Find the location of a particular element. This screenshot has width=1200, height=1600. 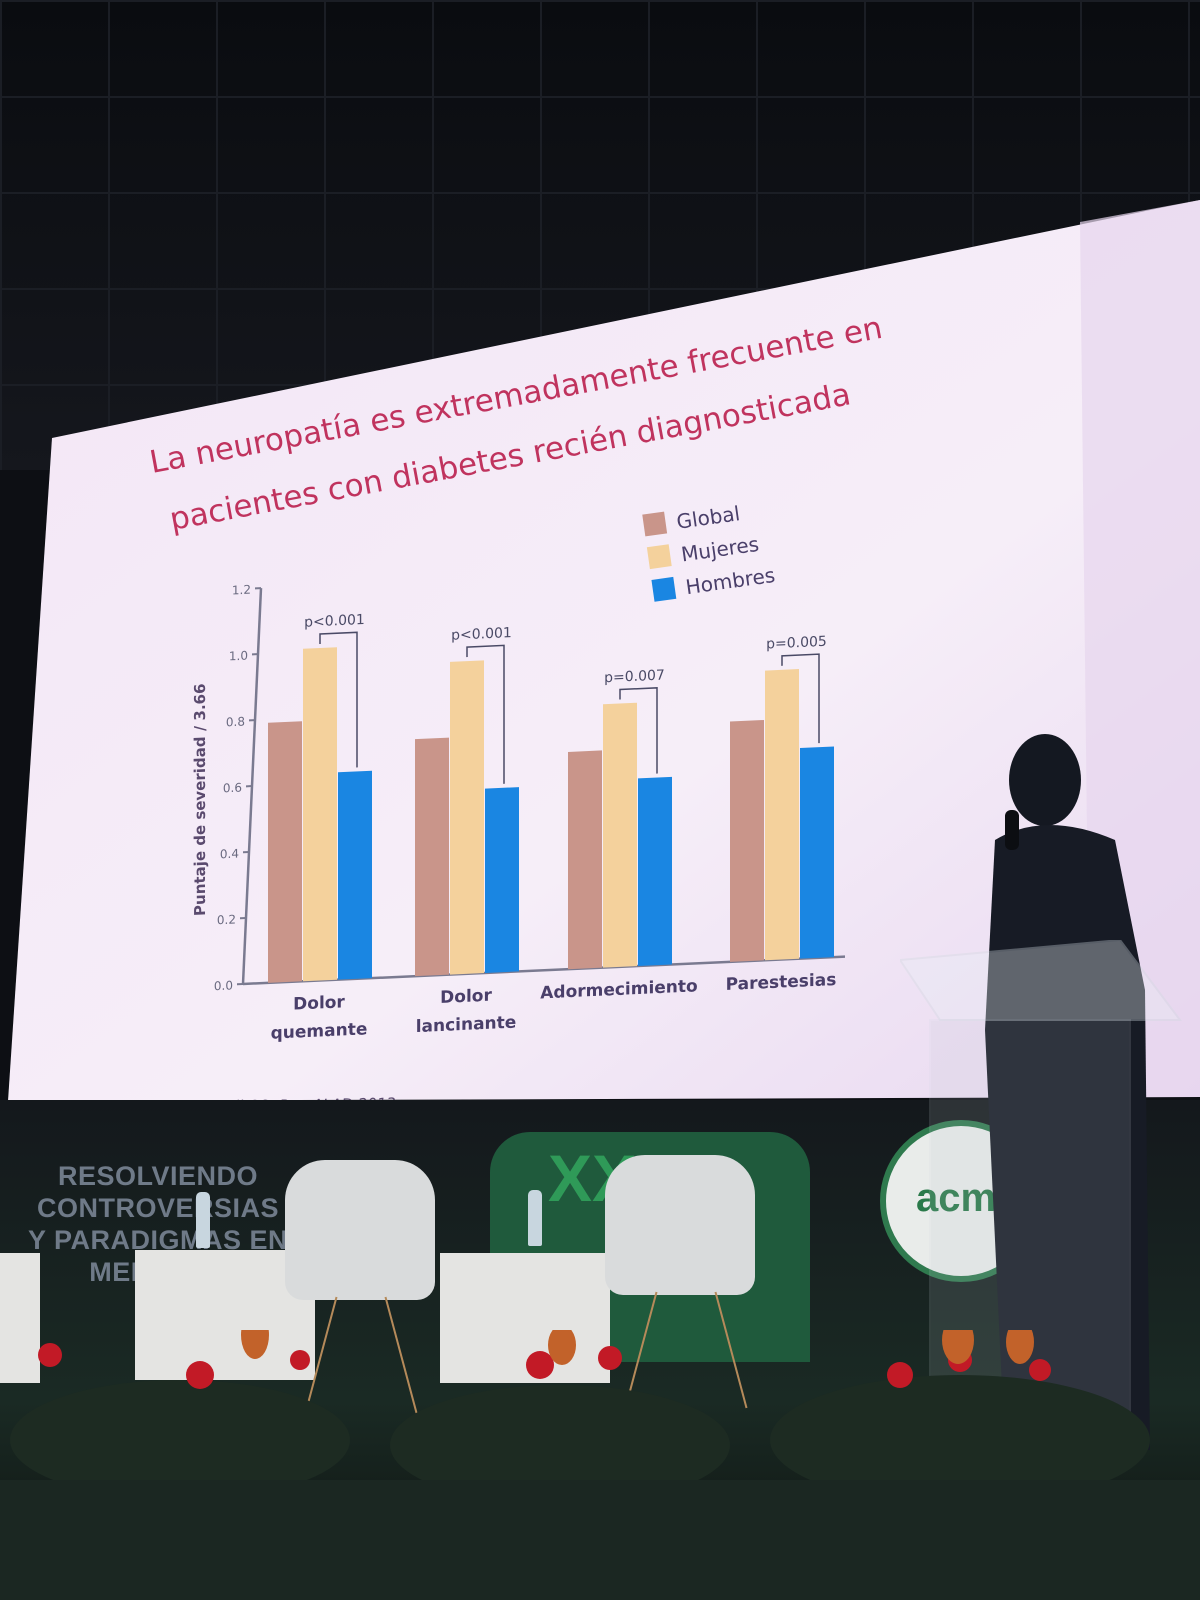

red-flowers is located at coordinates (544, 1366).